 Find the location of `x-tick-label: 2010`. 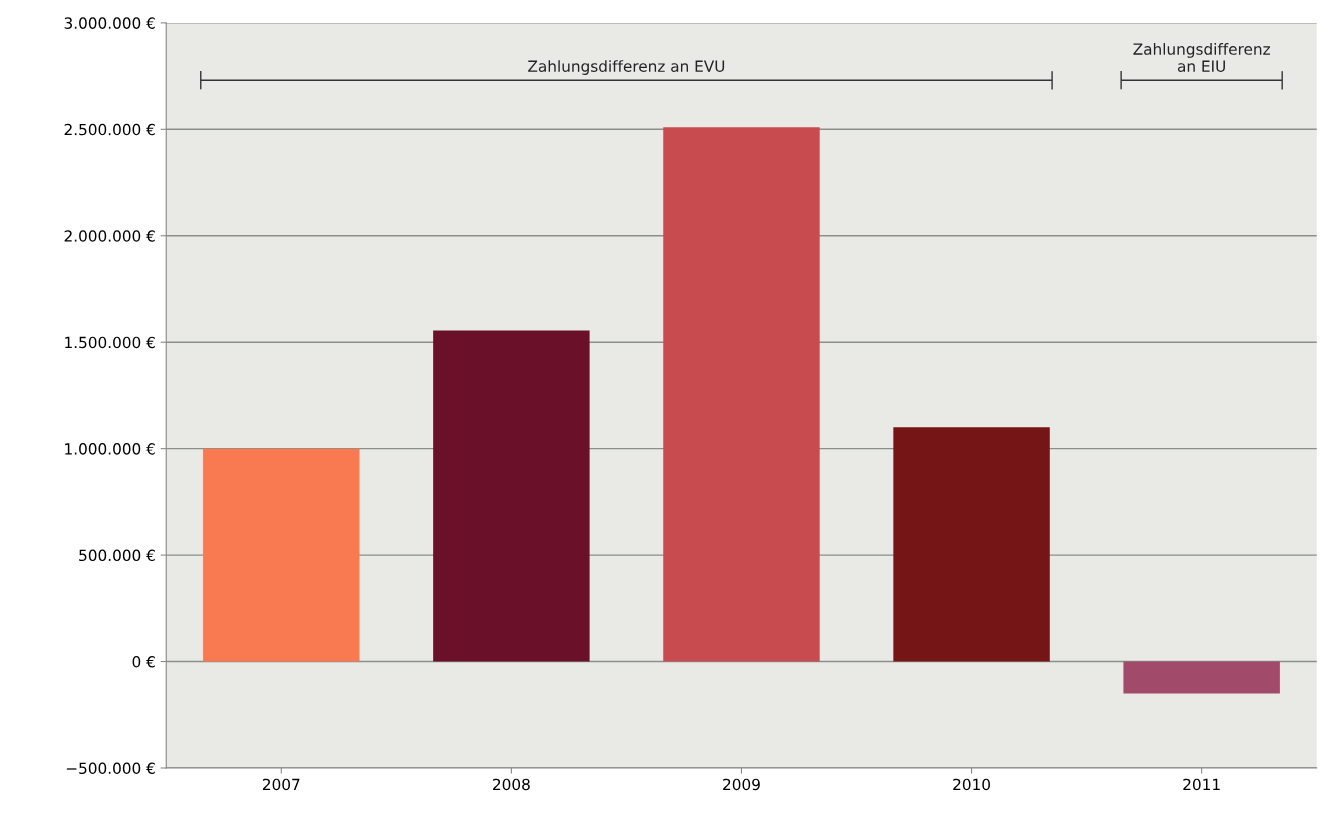

x-tick-label: 2010 is located at coordinates (971, 784).